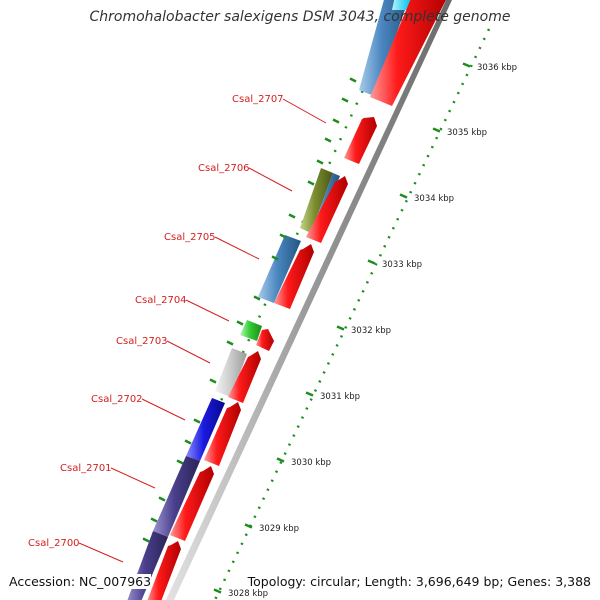  Describe the element at coordinates (402, 265) in the screenshot. I see `scale-tick-label: 3033 kbp` at that location.